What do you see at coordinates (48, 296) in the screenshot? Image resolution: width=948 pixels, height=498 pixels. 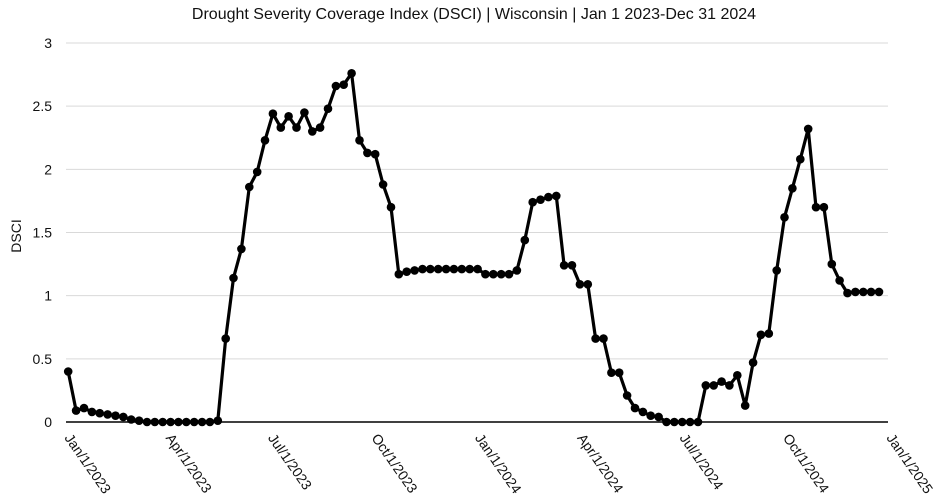 I see `y-tick-label: 1` at bounding box center [48, 296].